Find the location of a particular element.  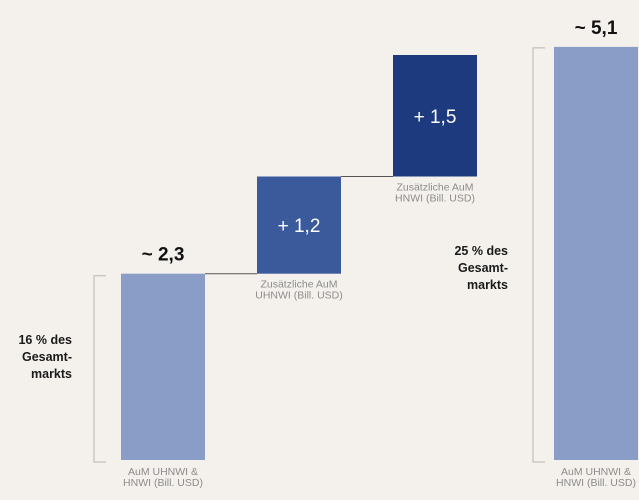

share-annotation: 25 % des is located at coordinates (481, 251).